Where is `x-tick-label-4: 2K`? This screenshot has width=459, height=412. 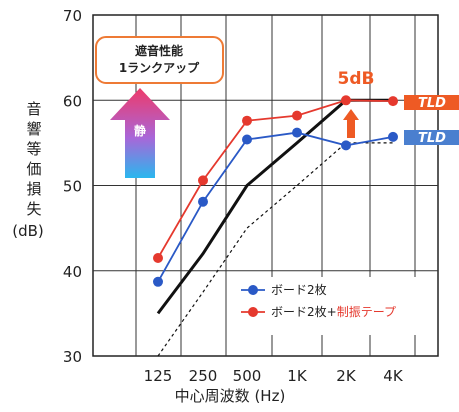 x-tick-label-4: 2K is located at coordinates (346, 376).